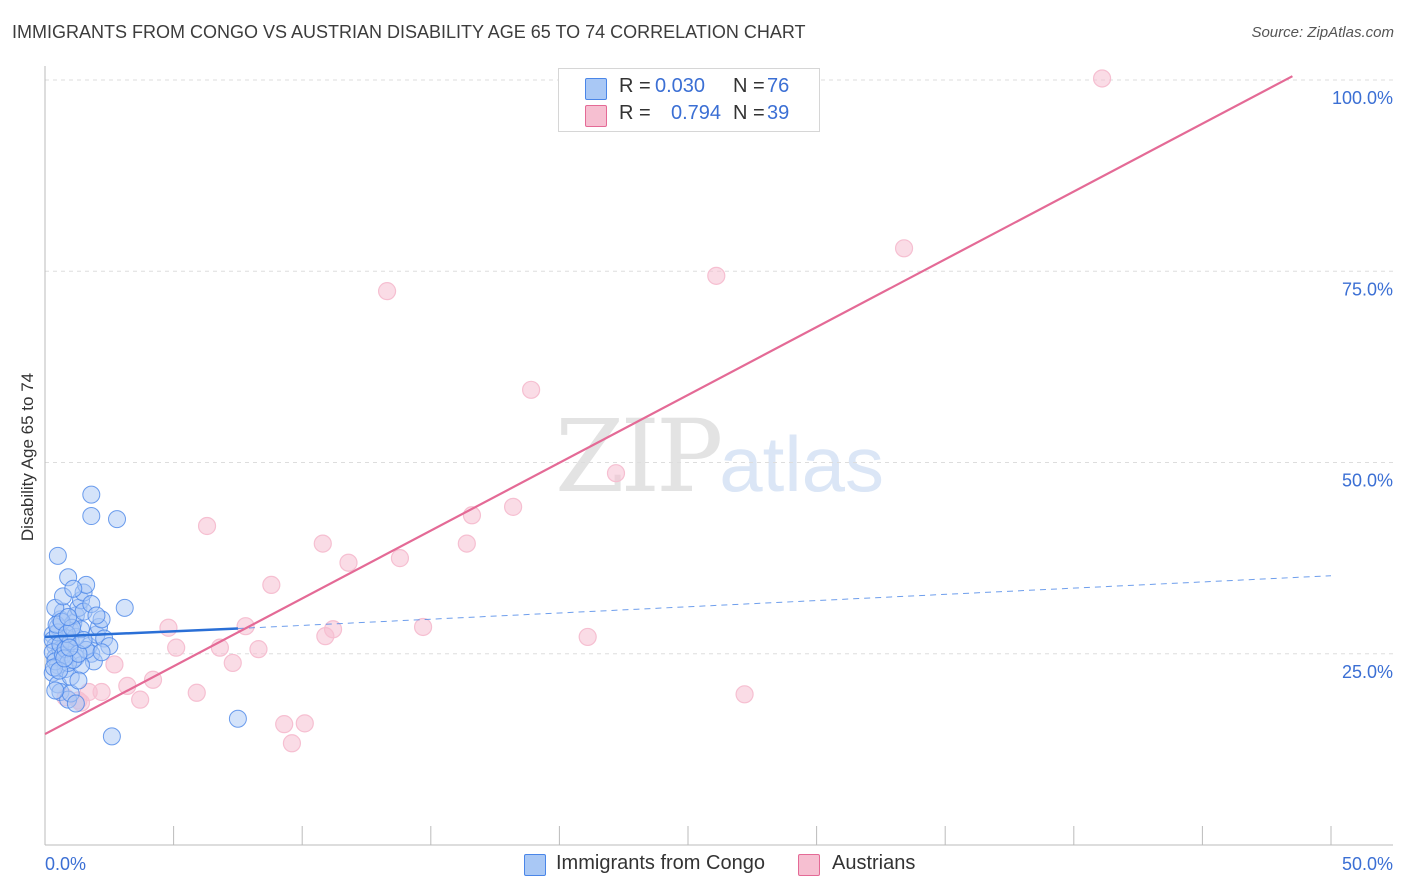 This screenshot has width=1406, height=892. Describe the element at coordinates (27, 457) in the screenshot. I see `y-axis-title: Disability Age 65 to 74` at that location.